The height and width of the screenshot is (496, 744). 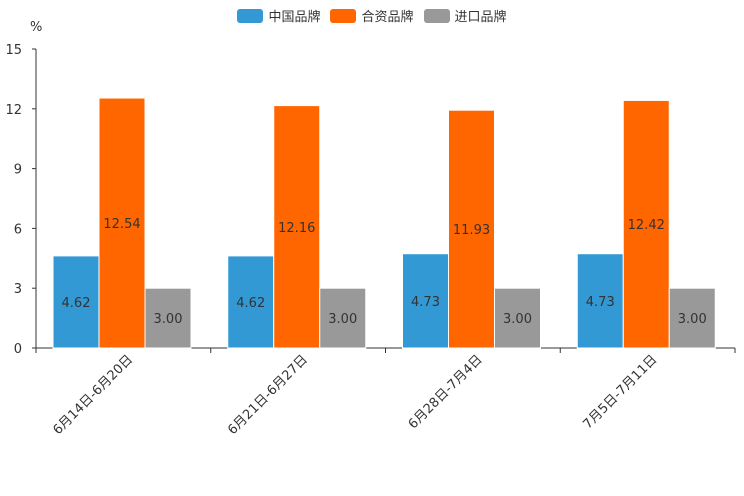 I want to click on data-label: 12.42, so click(x=646, y=225).